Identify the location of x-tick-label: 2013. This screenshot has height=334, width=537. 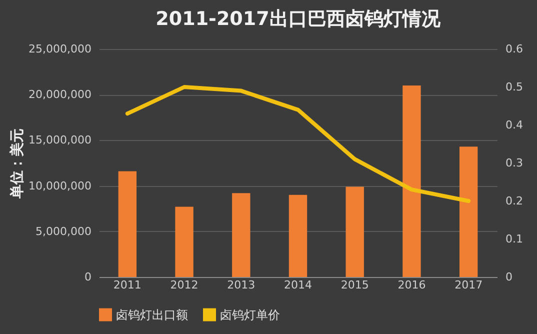
(241, 285).